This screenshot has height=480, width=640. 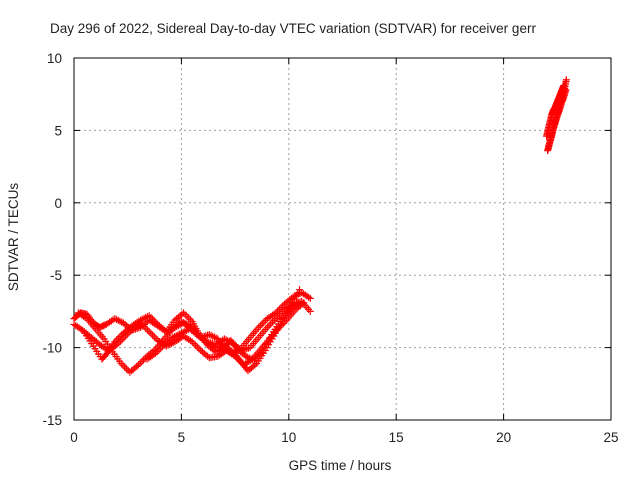 I want to click on x-tick-label: 10, so click(x=288, y=437).